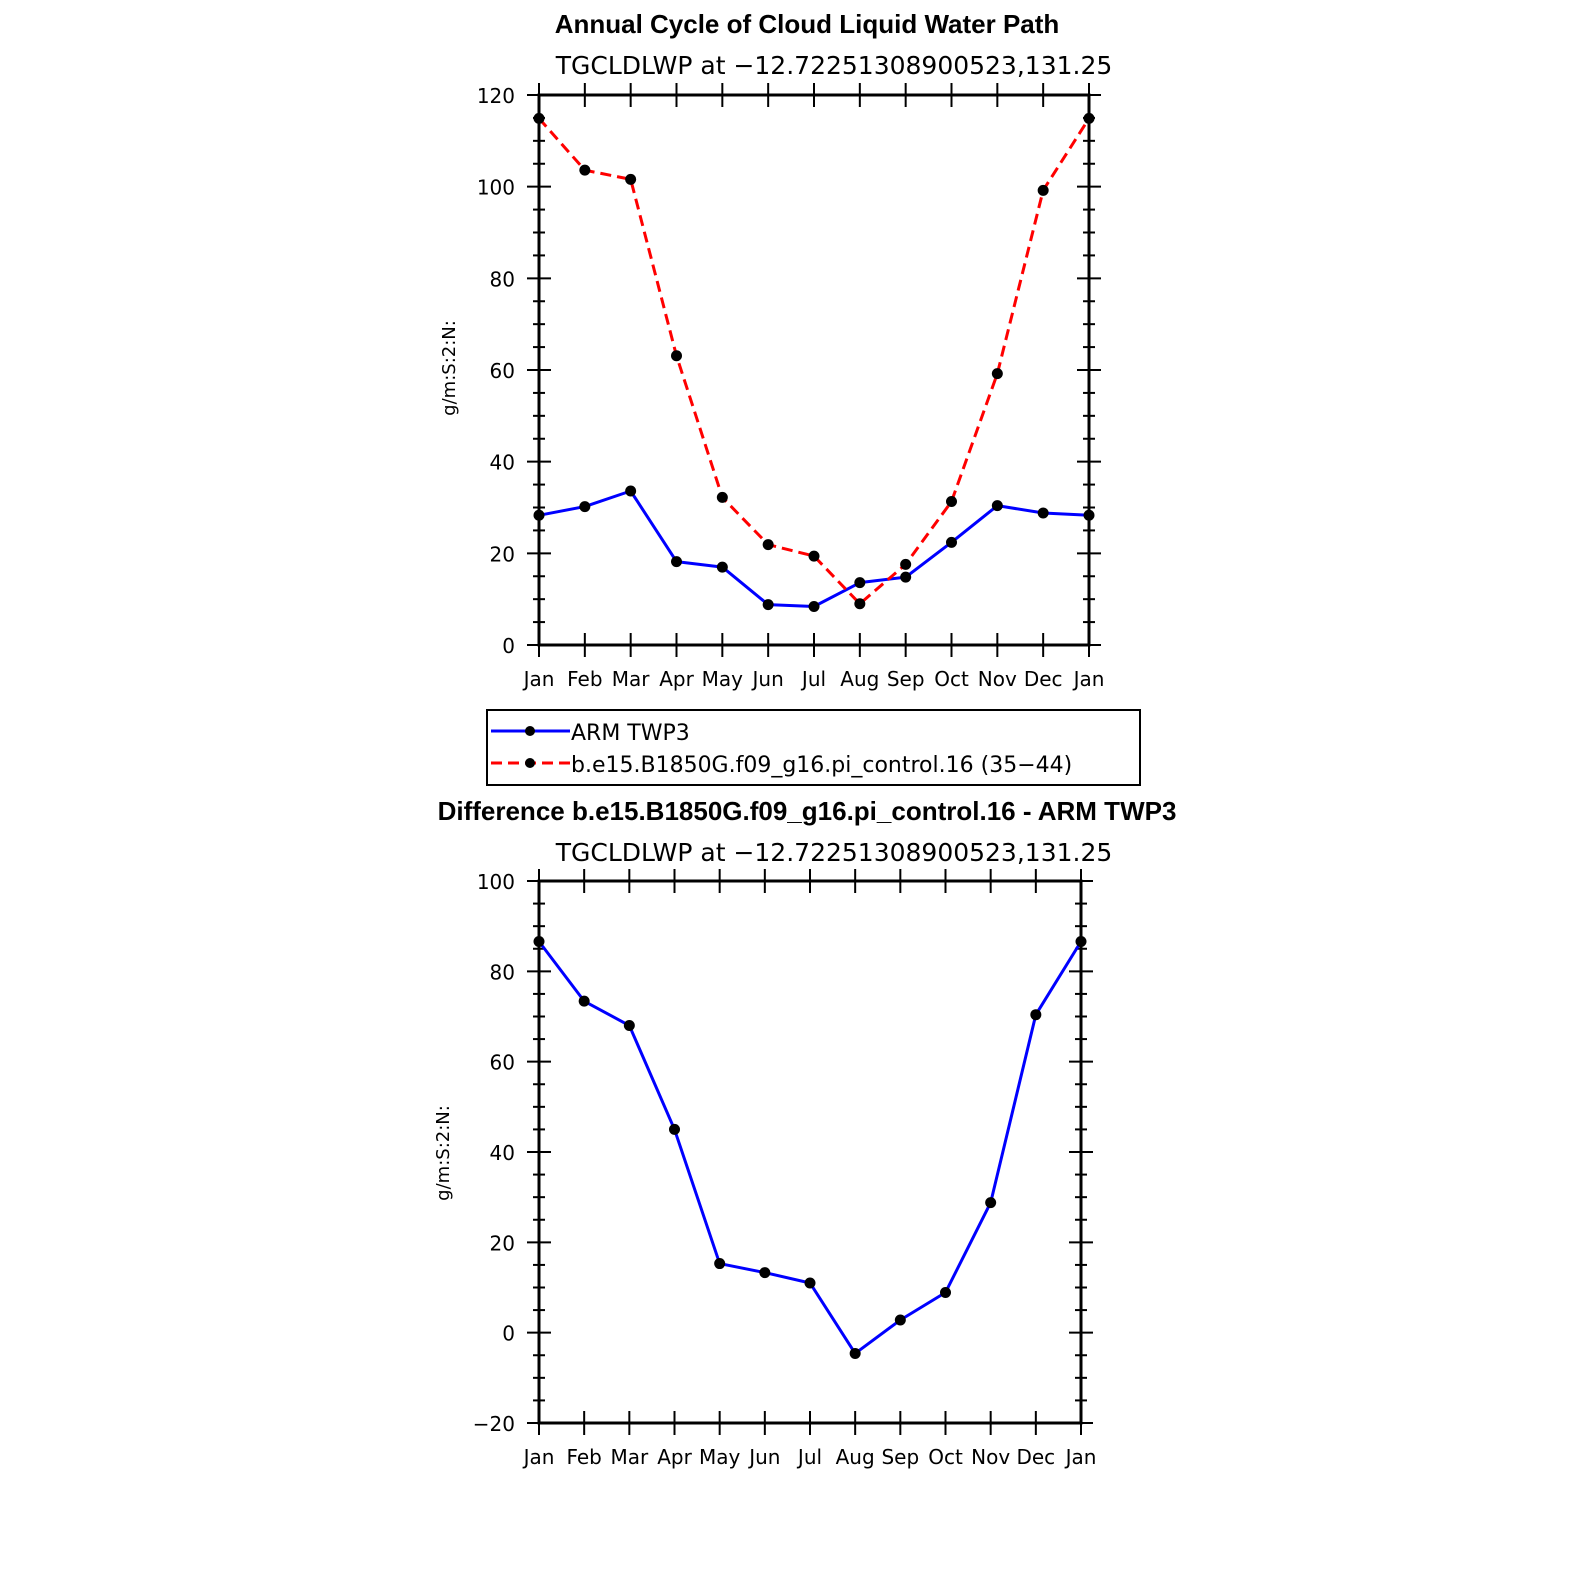 Image resolution: width=1574 pixels, height=1574 pixels. Describe the element at coordinates (496, 96) in the screenshot. I see `y-tick-label: 120` at that location.